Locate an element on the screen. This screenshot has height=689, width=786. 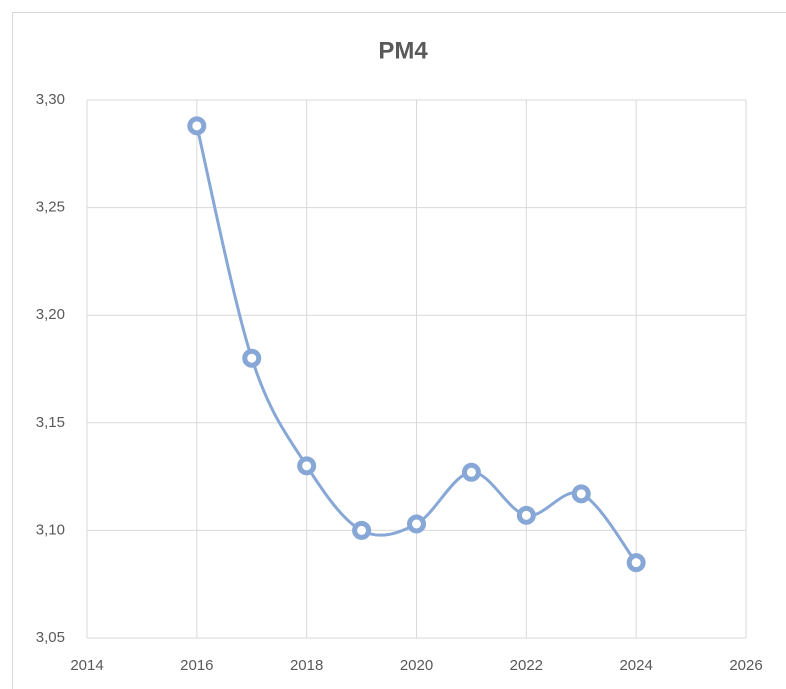
x-tick-label: 2026 is located at coordinates (745, 665).